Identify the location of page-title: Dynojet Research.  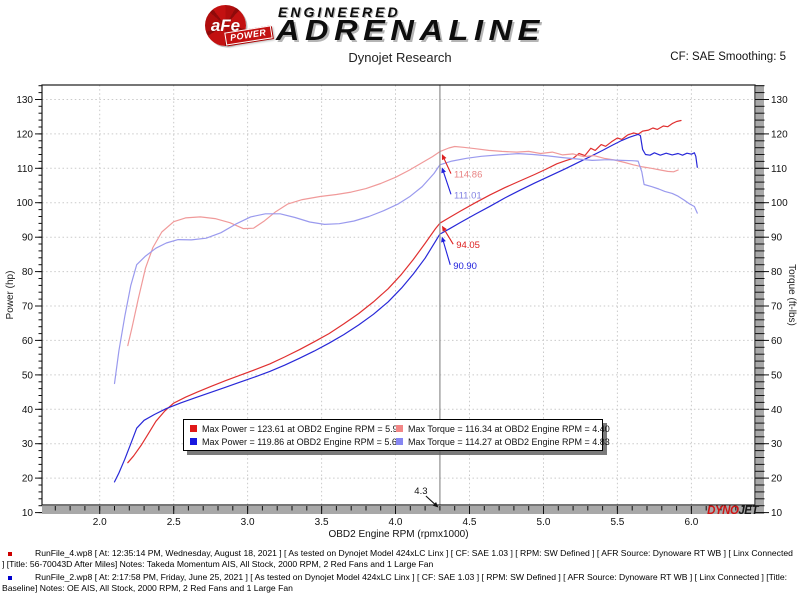
(400, 57).